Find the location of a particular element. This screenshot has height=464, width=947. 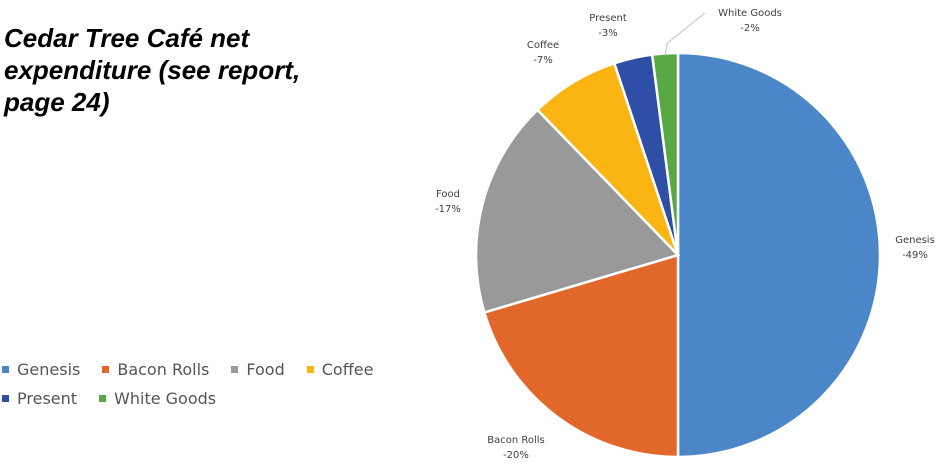

legend-label: Genesis is located at coordinates (49, 369).